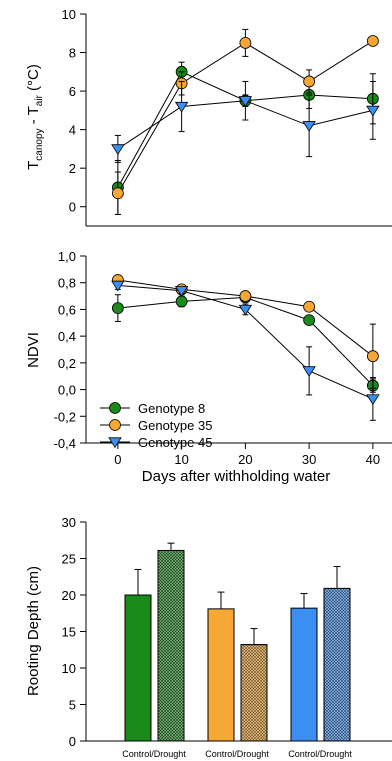 The image size is (392, 761). What do you see at coordinates (67, 363) in the screenshot?
I see `1-y-tick-label: 0,2` at bounding box center [67, 363].